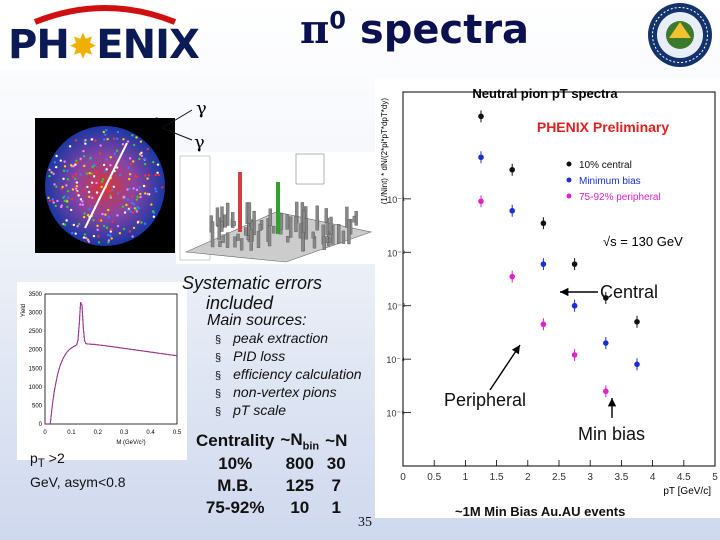 The height and width of the screenshot is (540, 720). Describe the element at coordinates (36, 314) in the screenshot. I see `mass-y-tick-label: 3000` at that location.